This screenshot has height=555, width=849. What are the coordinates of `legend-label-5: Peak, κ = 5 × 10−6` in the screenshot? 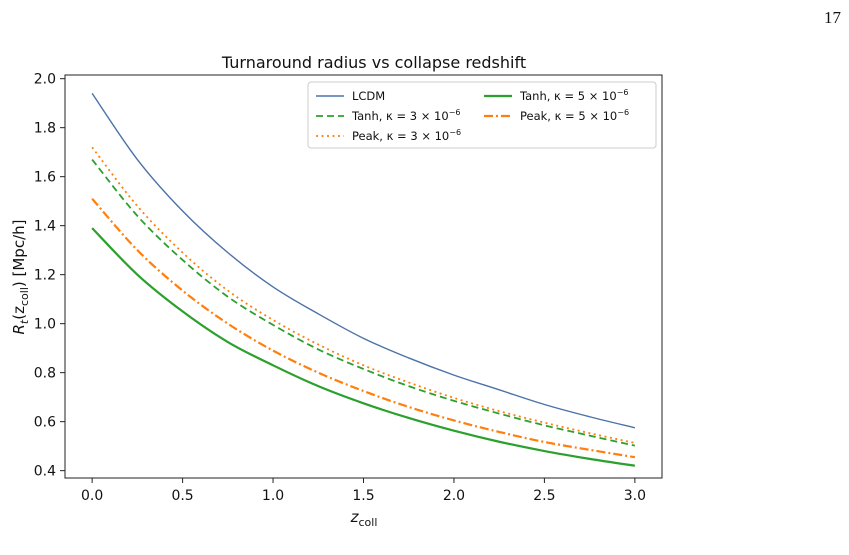 It's located at (574, 115).